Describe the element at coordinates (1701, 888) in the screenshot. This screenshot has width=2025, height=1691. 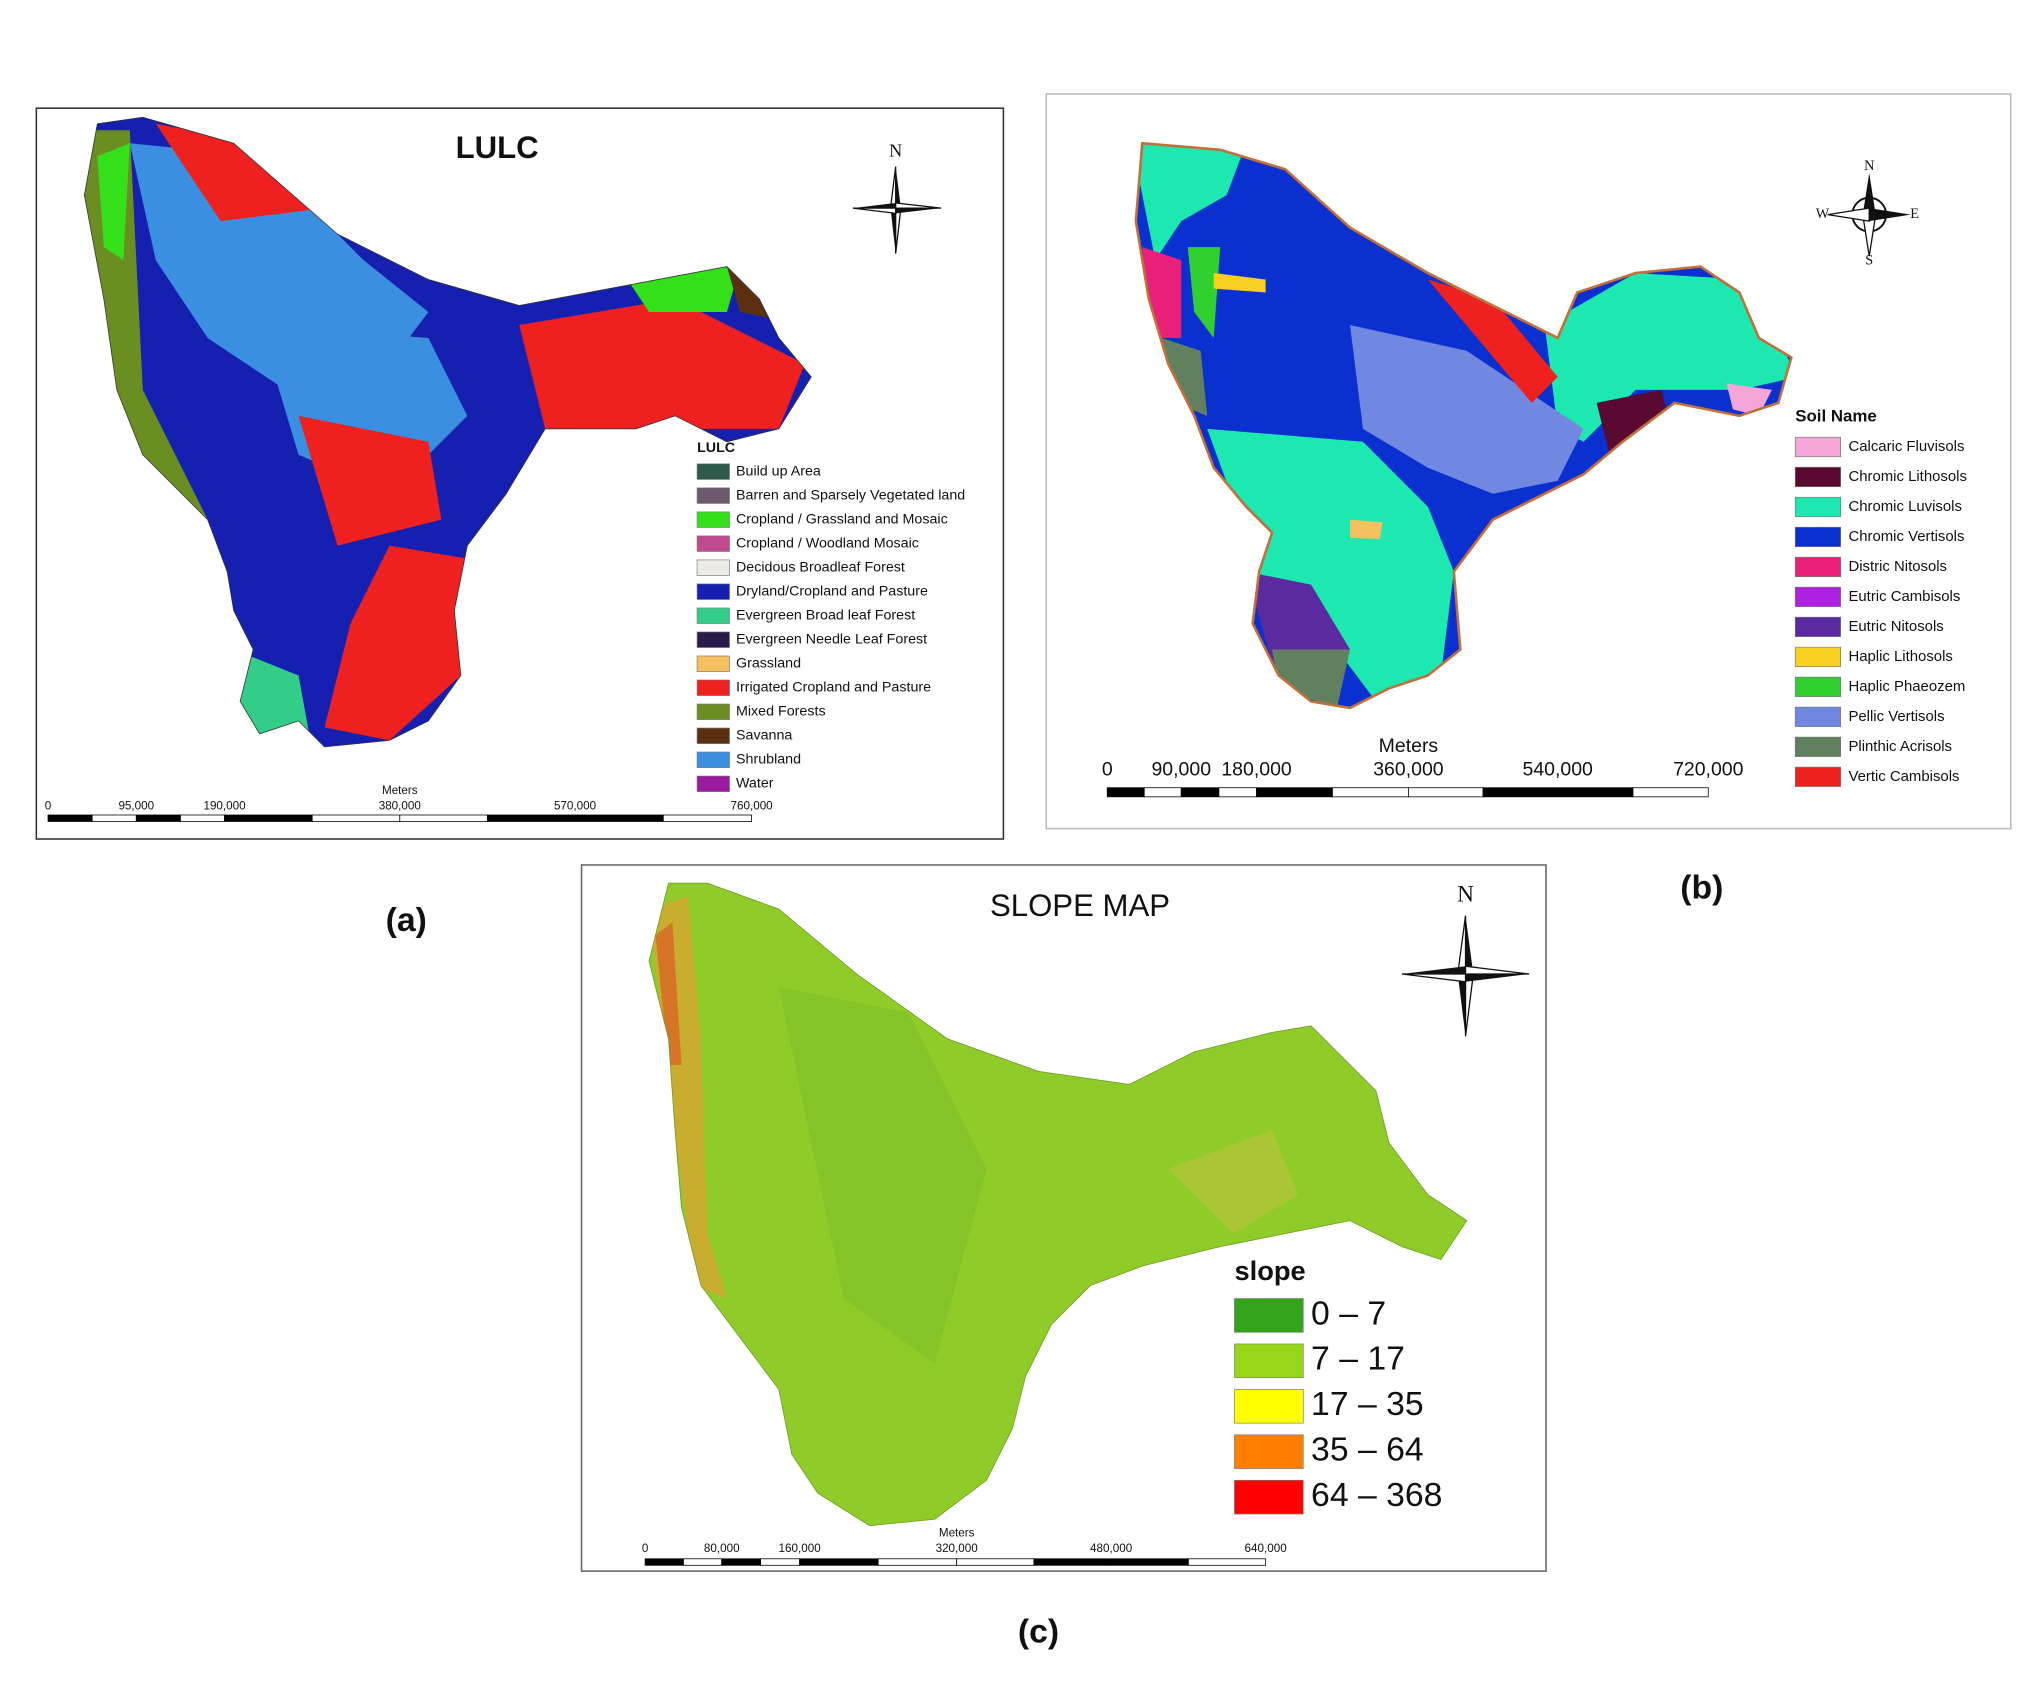
I see `panel-caption: (b)` at that location.